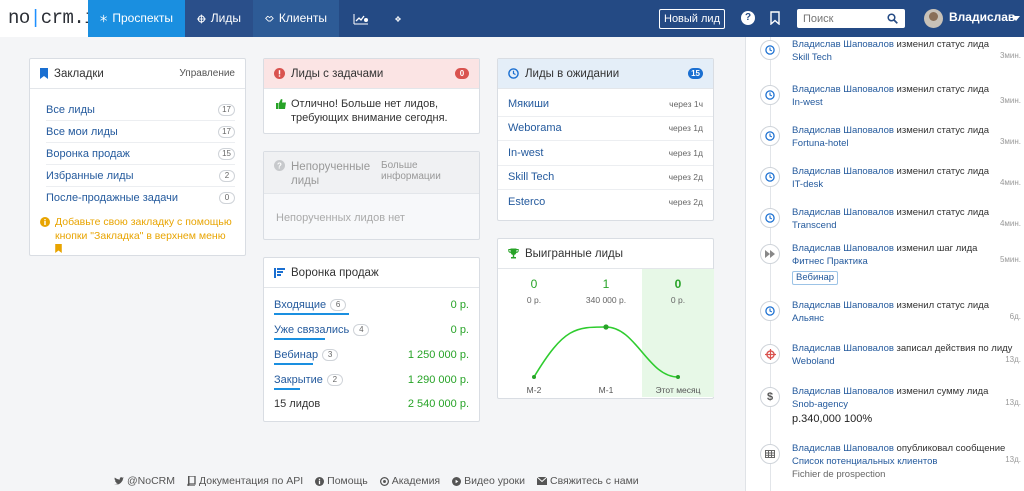 Image resolution: width=1024 pixels, height=491 pixels. I want to click on bookmark-icon, so click(775, 18).